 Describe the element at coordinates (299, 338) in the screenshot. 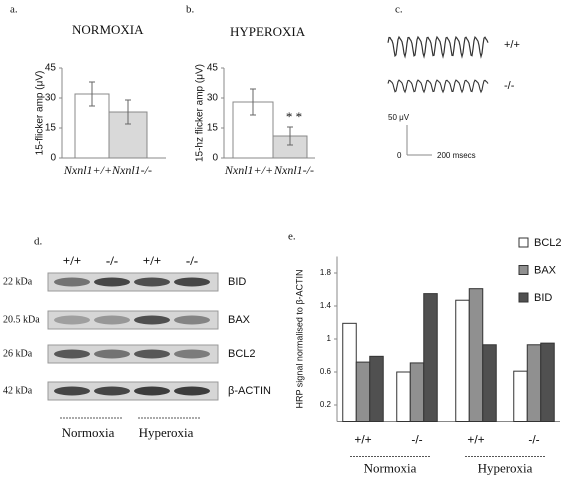

I see `y-axis-label: HRP signal normalised to β-ACTIN` at that location.